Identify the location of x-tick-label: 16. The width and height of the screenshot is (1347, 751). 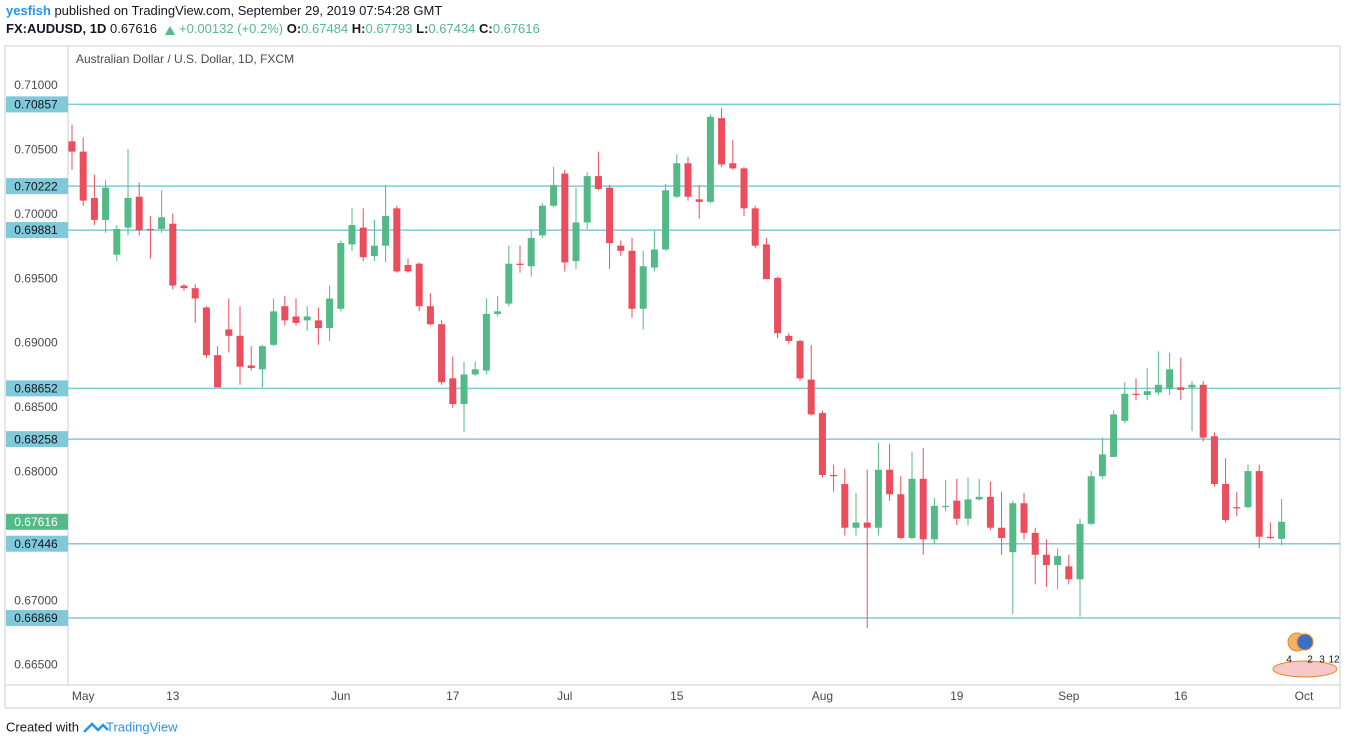
(1181, 696).